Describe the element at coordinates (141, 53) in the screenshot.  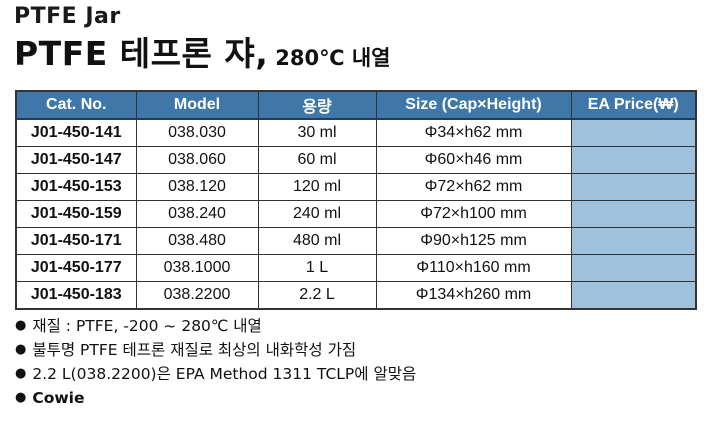
I see `product-title: PTFE 테프론 쟈,` at that location.